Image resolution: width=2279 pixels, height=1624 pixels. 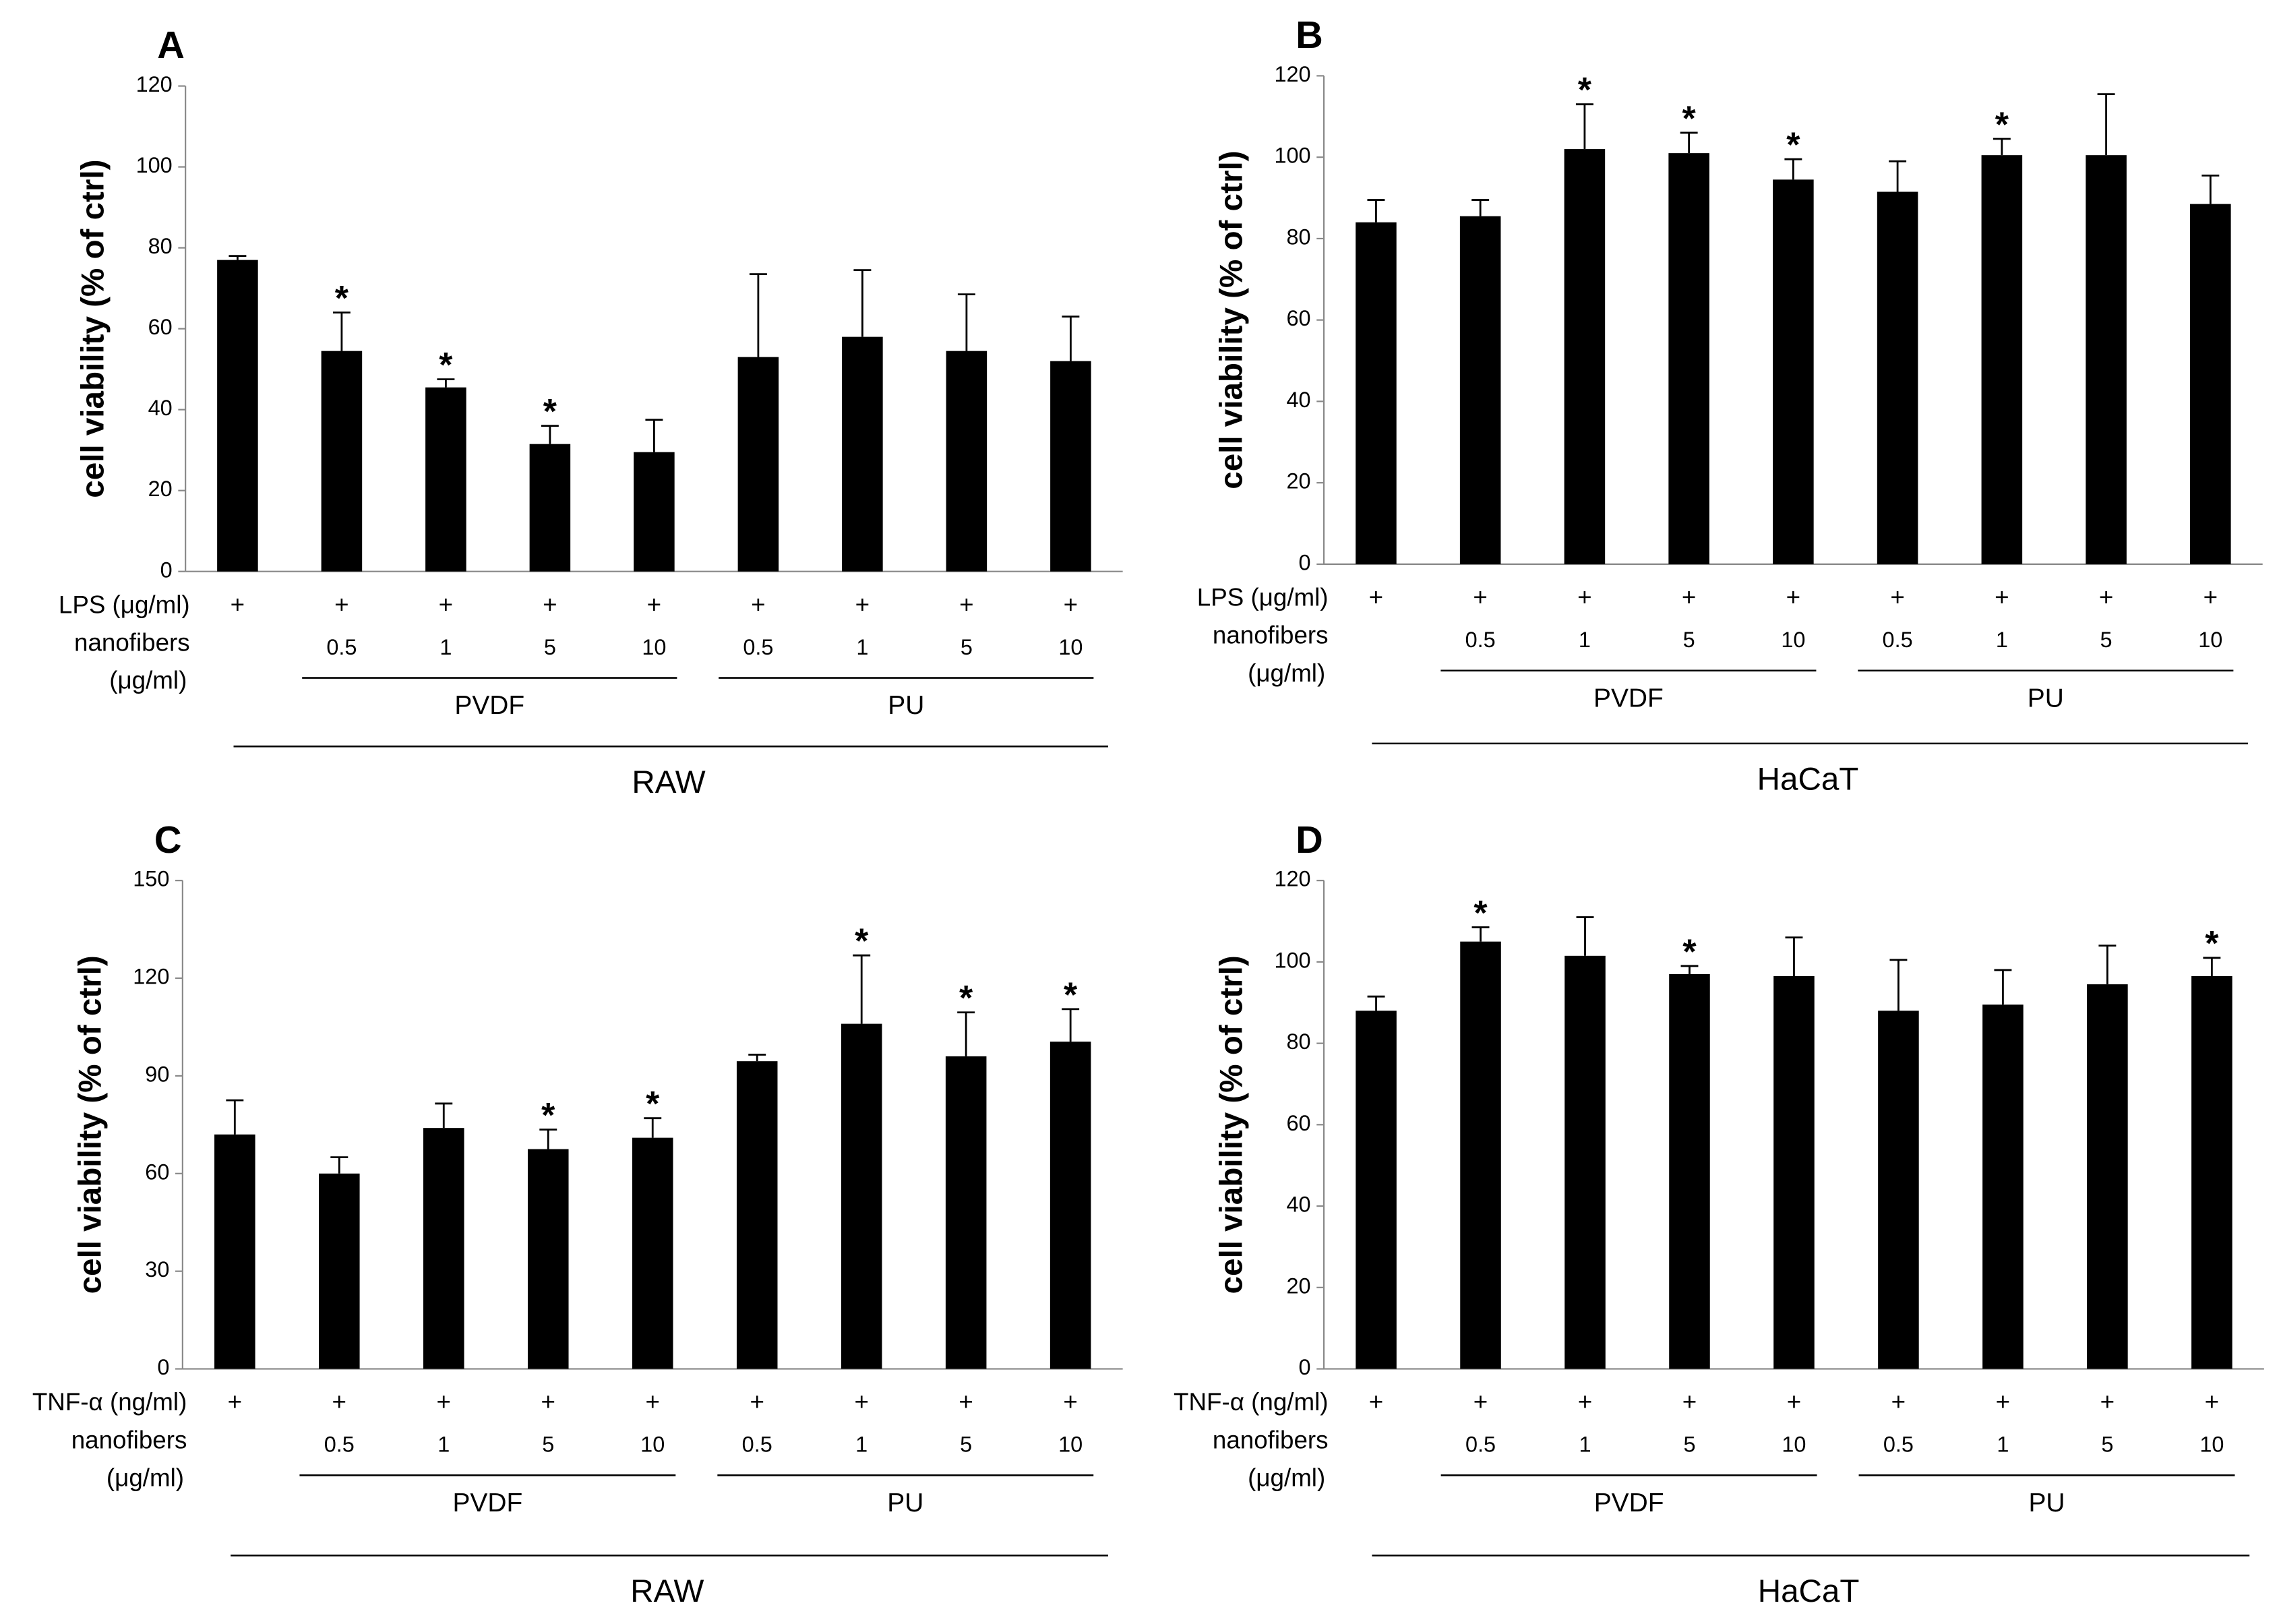 What do you see at coordinates (1232, 1124) in the screenshot?
I see `y-axis-title: cell viability (% of ctrl)` at bounding box center [1232, 1124].